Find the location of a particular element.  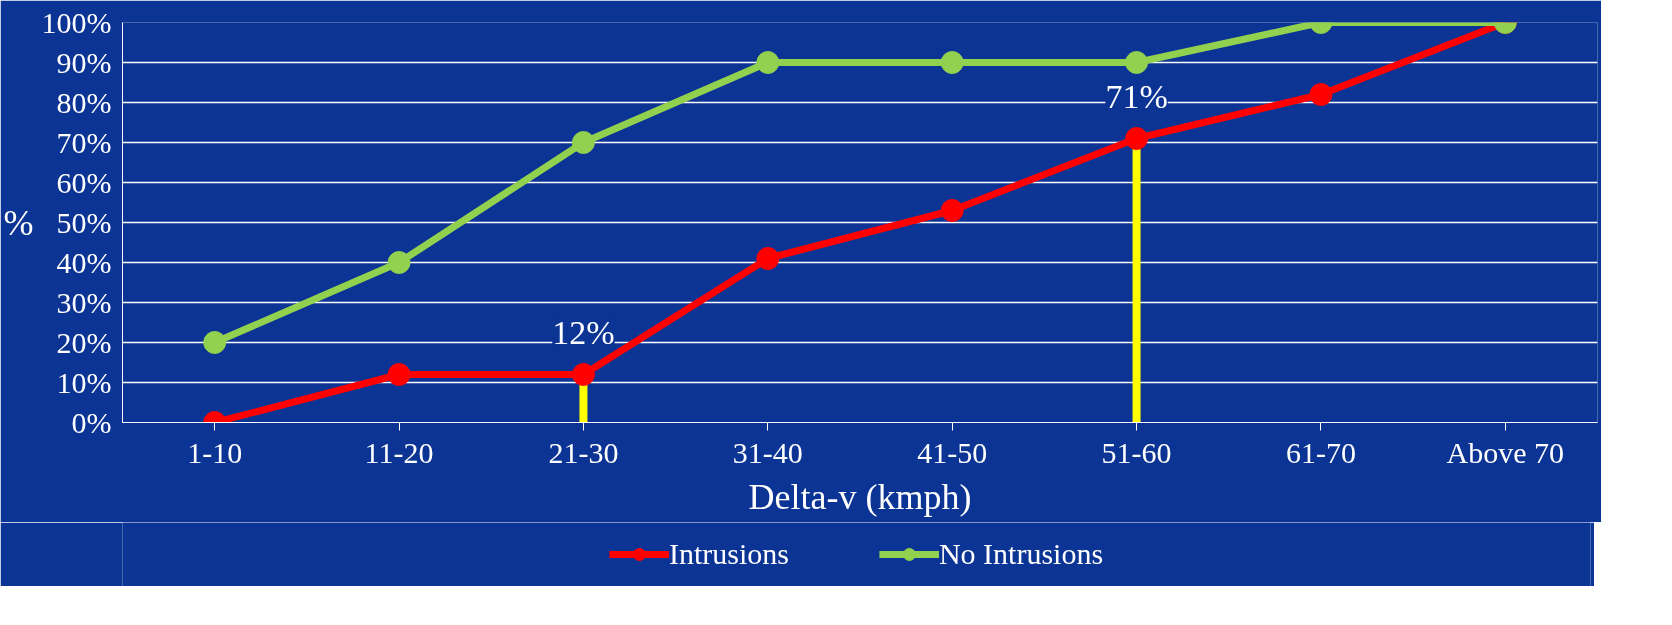

y-axis-title: % is located at coordinates (18, 222).